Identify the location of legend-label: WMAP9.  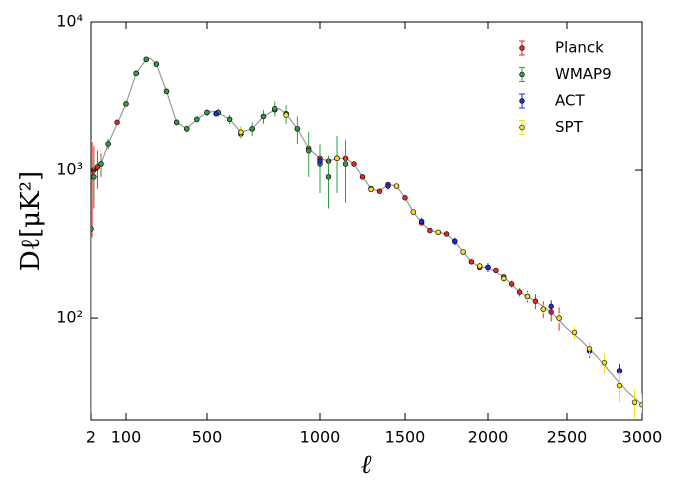
(583, 74).